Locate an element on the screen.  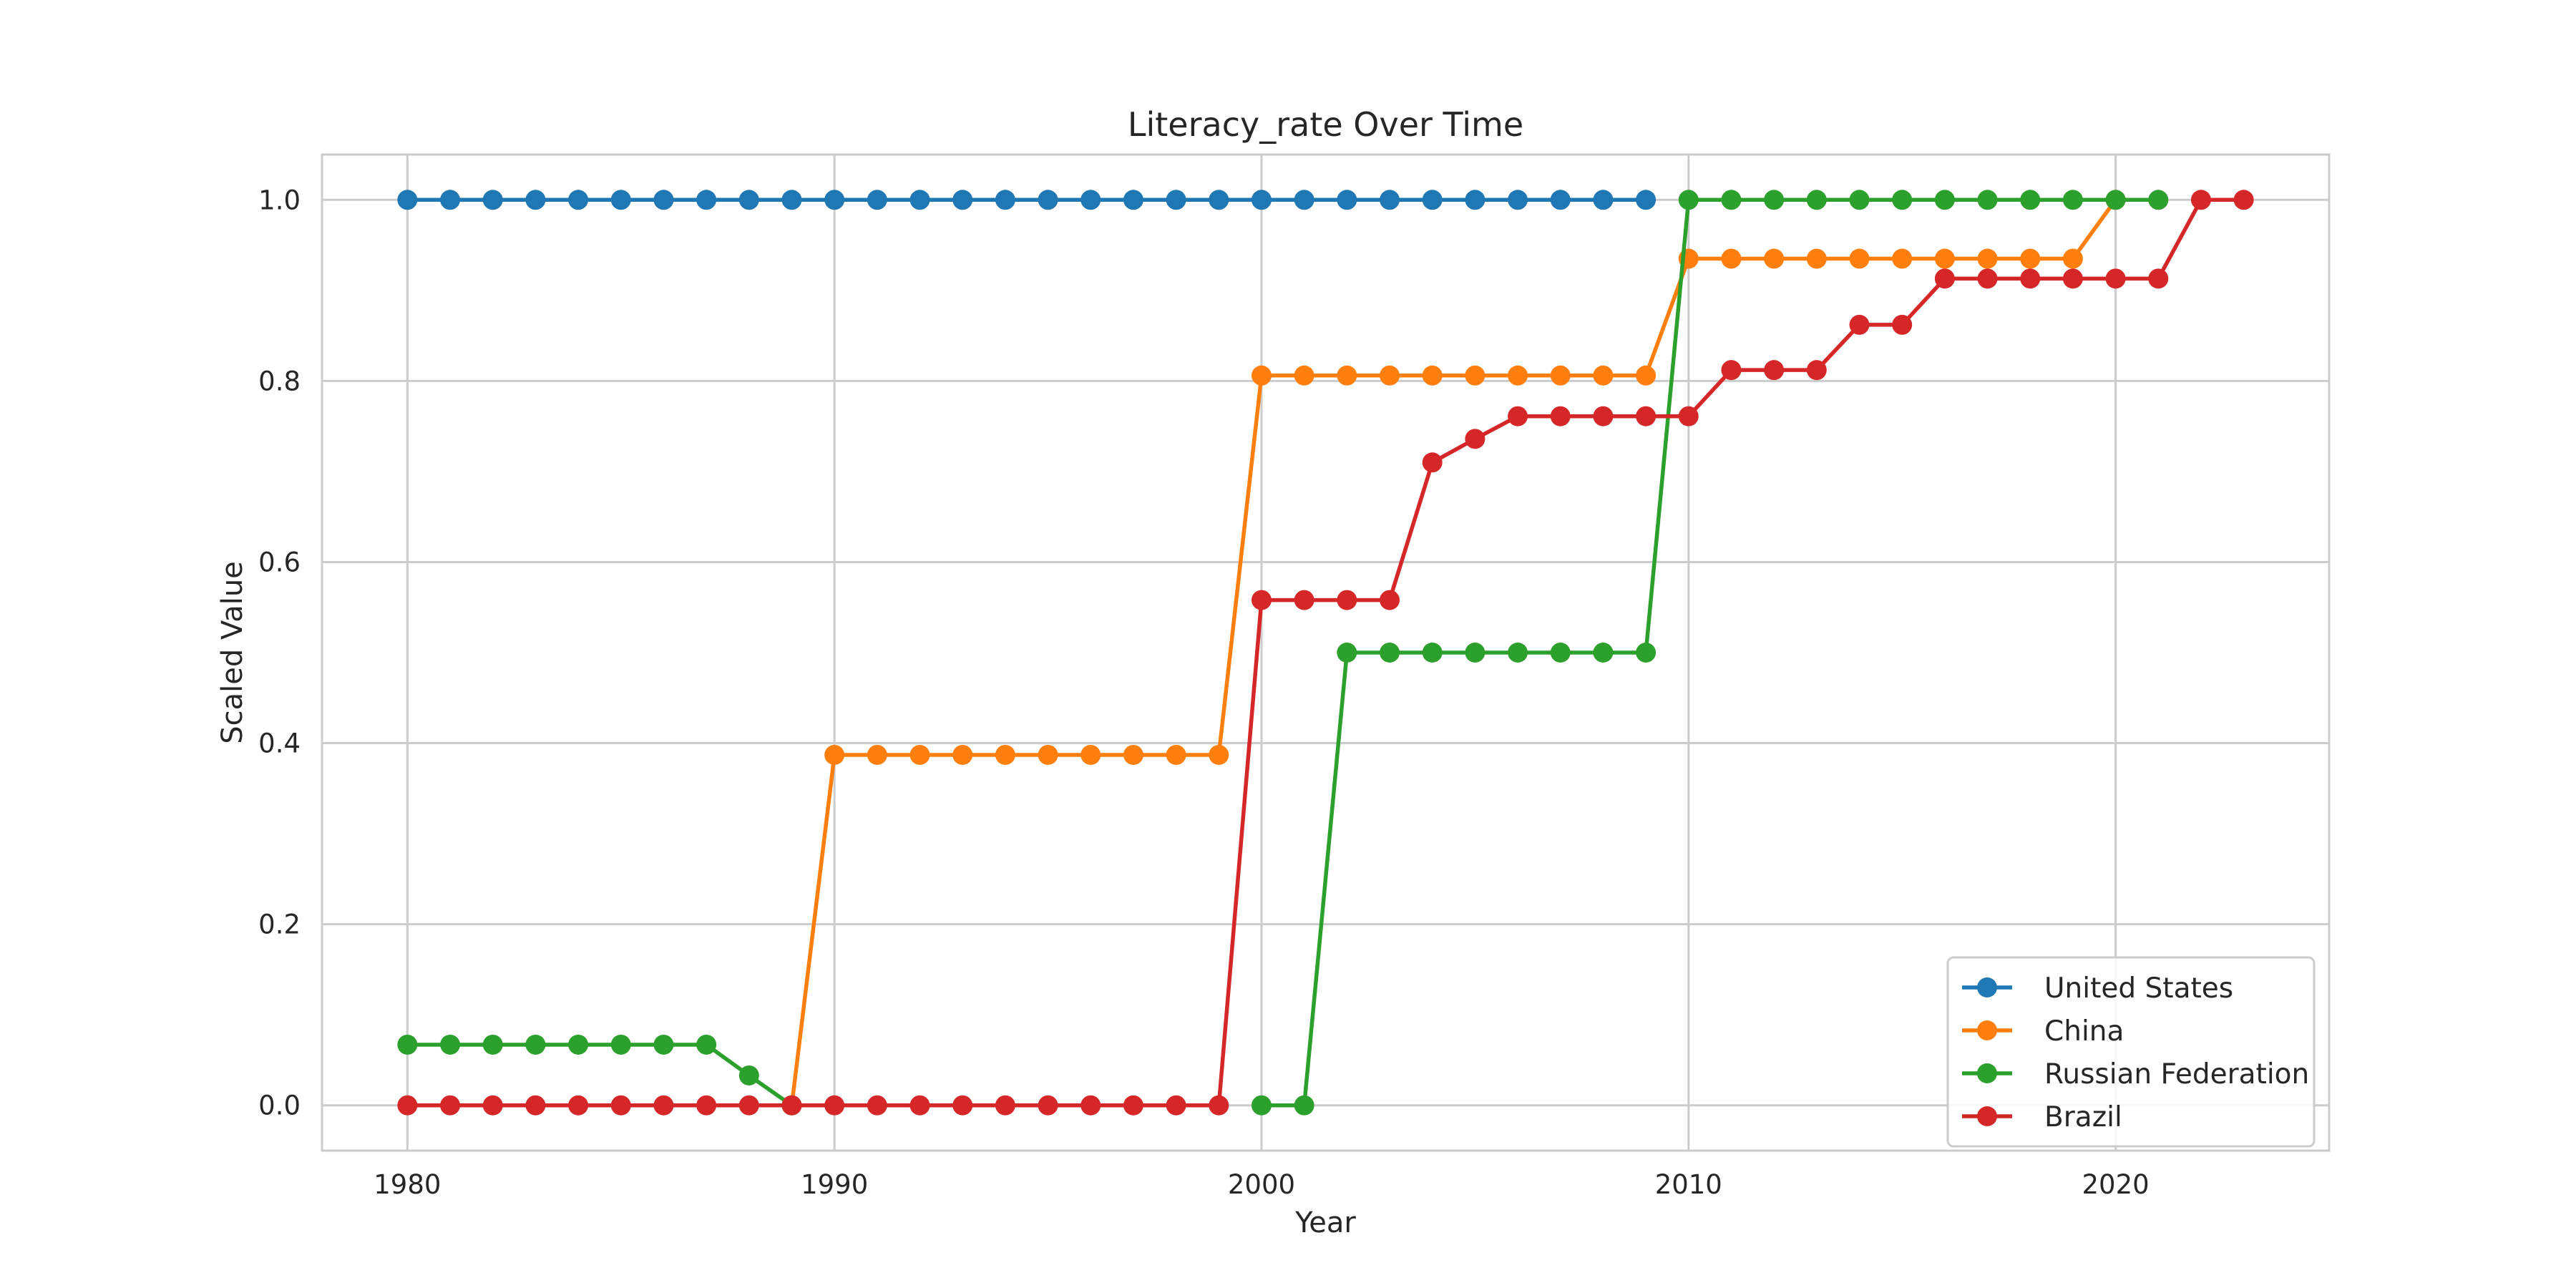
legend-label-united-states: United States is located at coordinates (2138, 988).